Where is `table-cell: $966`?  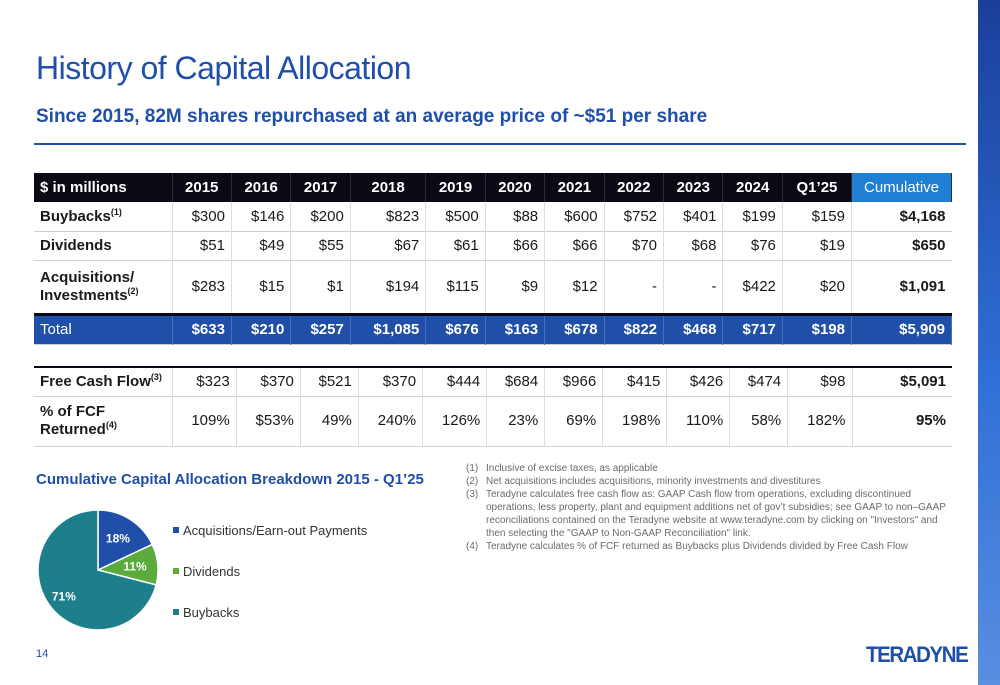 table-cell: $966 is located at coordinates (574, 381).